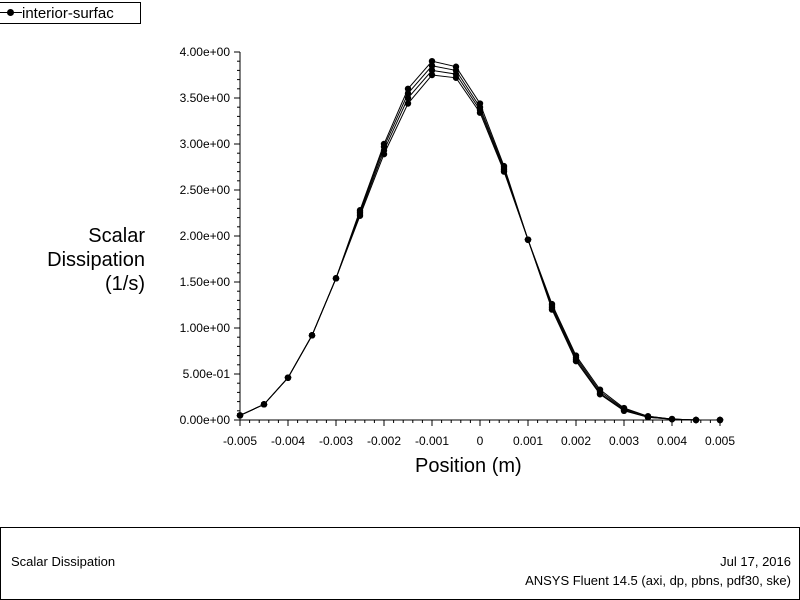 Image resolution: width=800 pixels, height=600 pixels. What do you see at coordinates (205, 190) in the screenshot?
I see `y-tick-label: 2.50e+00` at bounding box center [205, 190].